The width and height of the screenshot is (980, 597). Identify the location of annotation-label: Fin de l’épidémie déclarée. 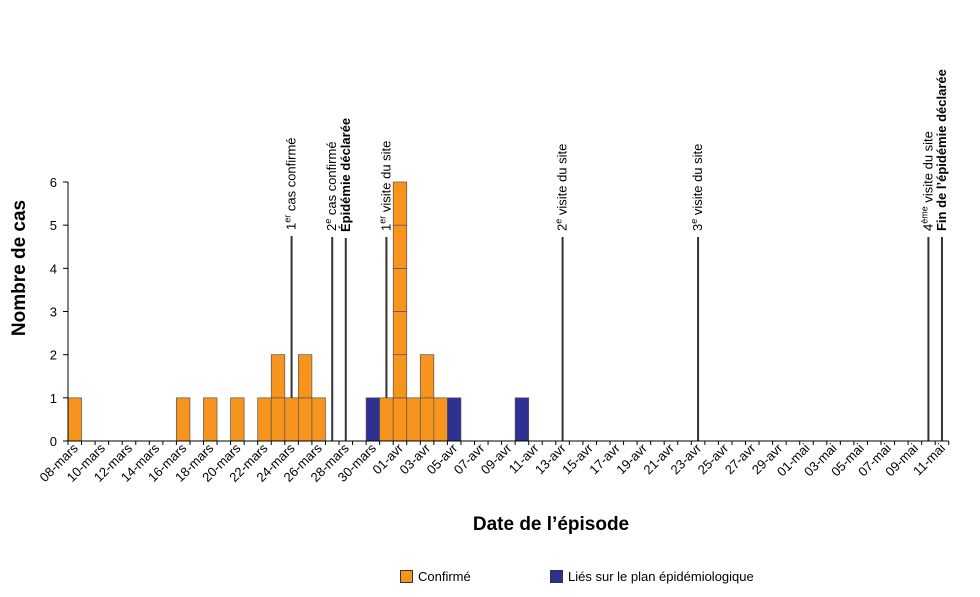
(941, 150).